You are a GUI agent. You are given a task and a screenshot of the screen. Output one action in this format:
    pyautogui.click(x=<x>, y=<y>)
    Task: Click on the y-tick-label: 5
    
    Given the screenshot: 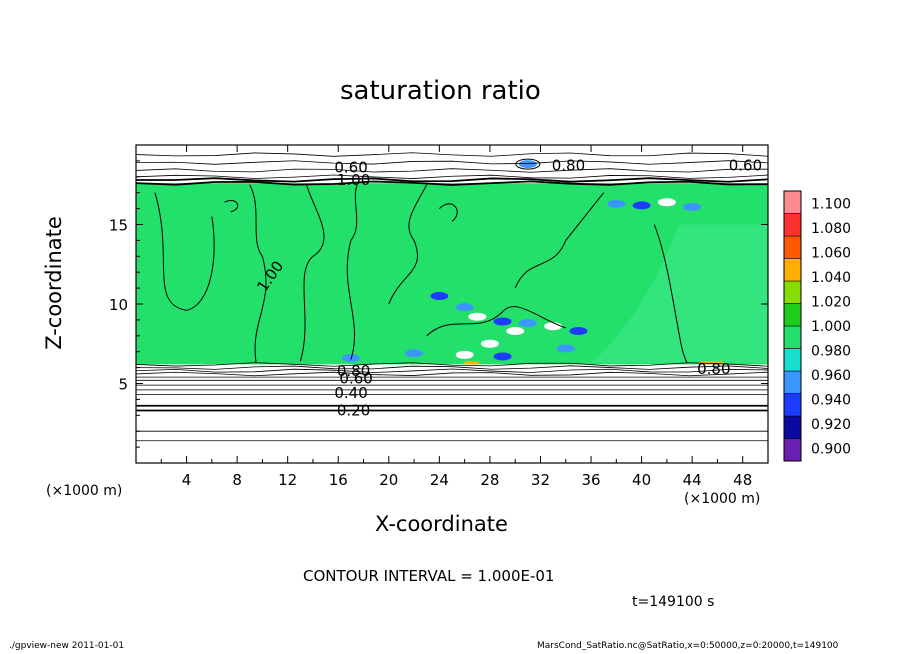 What is the action you would take?
    pyautogui.click(x=123, y=385)
    